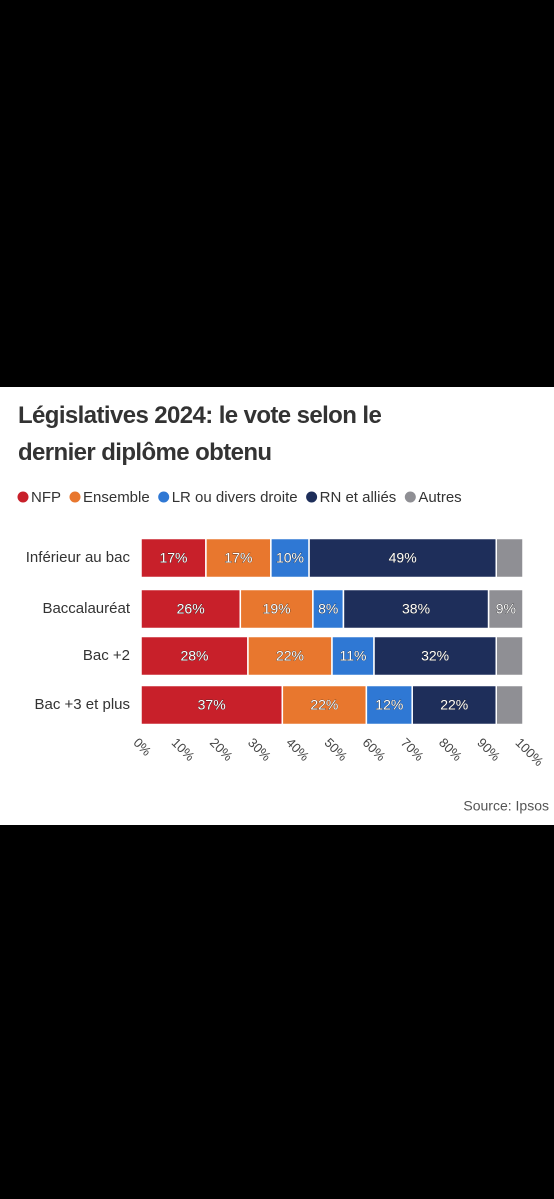 The height and width of the screenshot is (1199, 554). Describe the element at coordinates (46, 497) in the screenshot. I see `legend-label: NFP` at that location.